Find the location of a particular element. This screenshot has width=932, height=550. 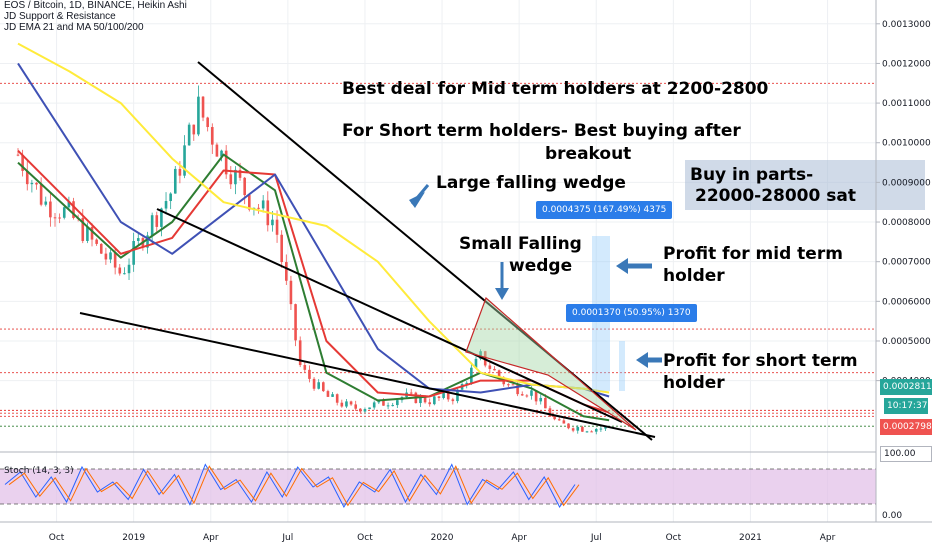

x-tick-4: Oct is located at coordinates (365, 538).